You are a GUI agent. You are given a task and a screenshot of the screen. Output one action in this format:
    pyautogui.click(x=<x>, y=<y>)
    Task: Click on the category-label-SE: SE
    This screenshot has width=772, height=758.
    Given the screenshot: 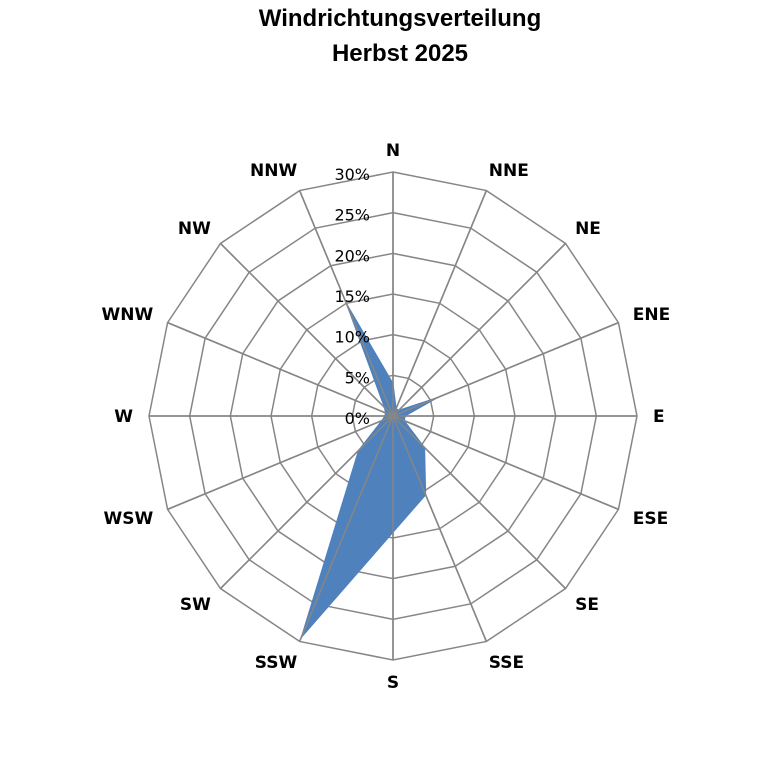 What is the action you would take?
    pyautogui.click(x=587, y=605)
    